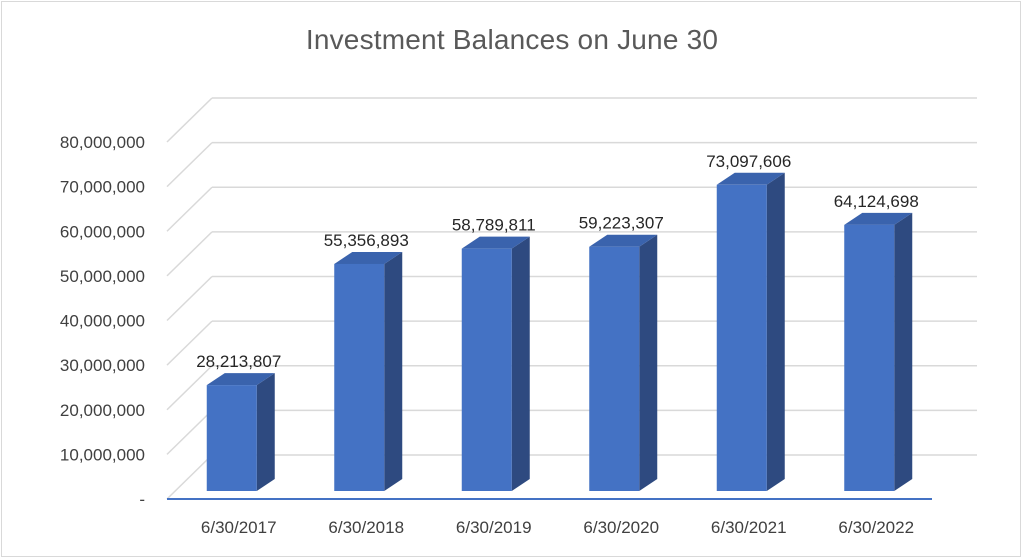  Describe the element at coordinates (876, 527) in the screenshot. I see `x-tick-label: 6/30/2022` at that location.